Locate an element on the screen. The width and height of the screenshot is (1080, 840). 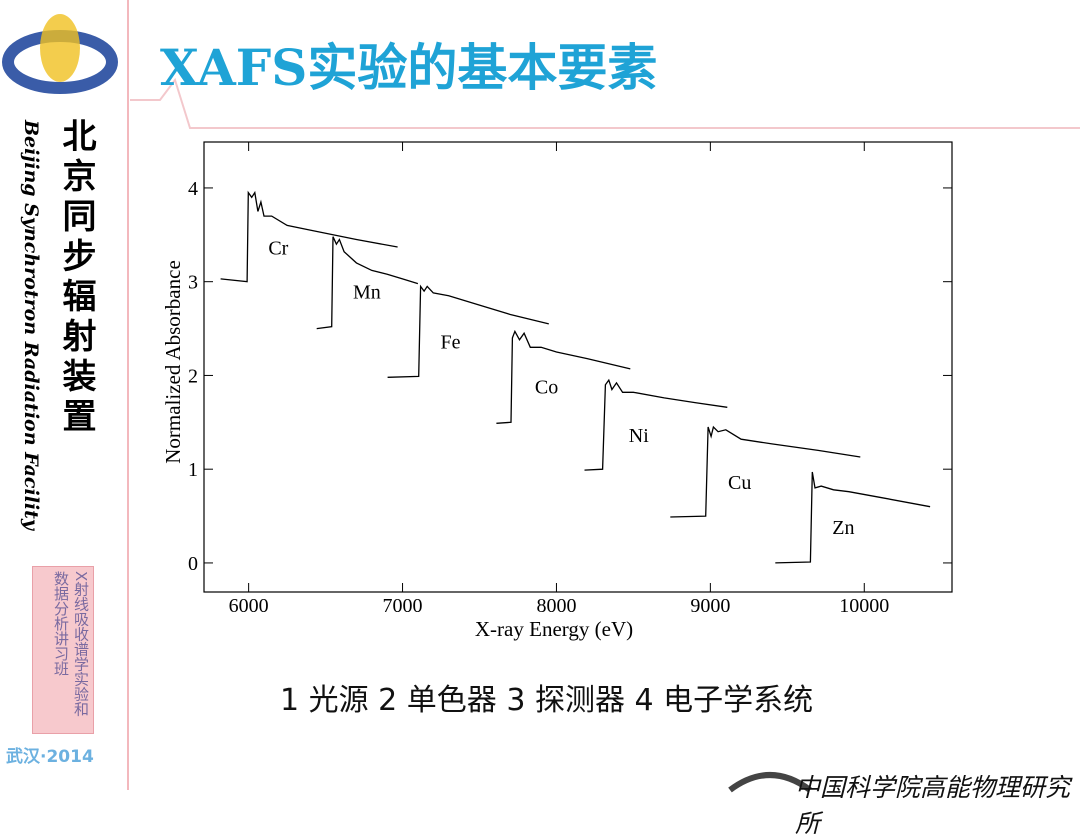
sidebar-name-cn: 北京同步辐射装置 is located at coordinates (76, 278).